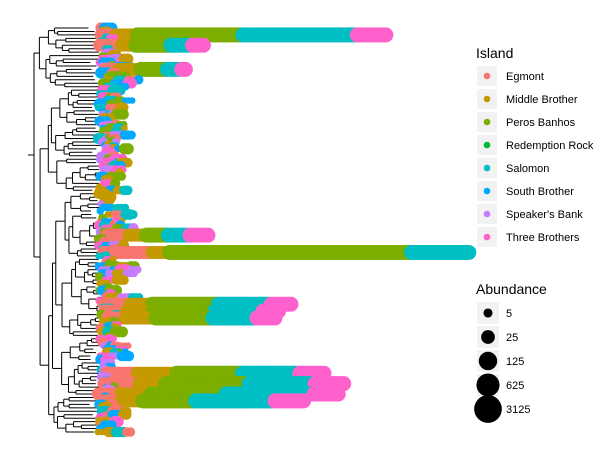  Describe the element at coordinates (512, 338) in the screenshot. I see `legend-label: 25` at that location.